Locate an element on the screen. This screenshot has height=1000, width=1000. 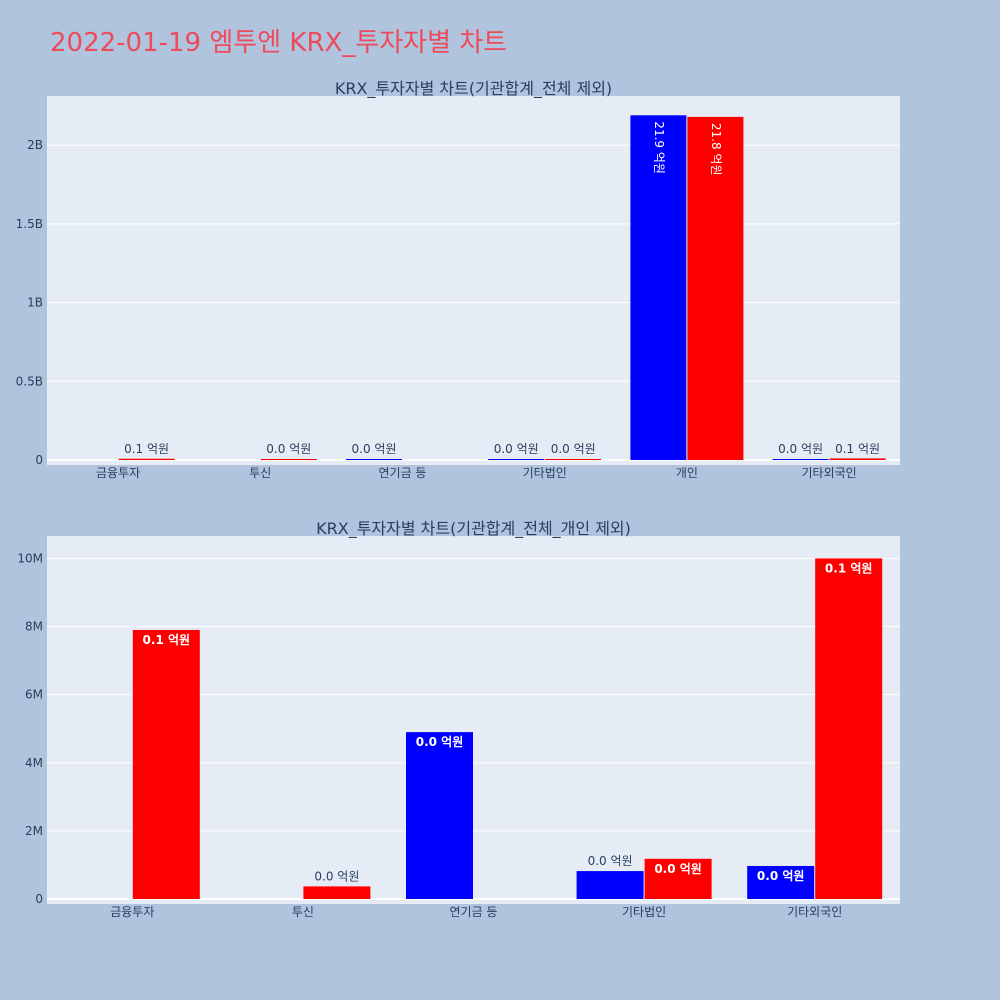
y-tick-label: 1.5B is located at coordinates (29, 224).